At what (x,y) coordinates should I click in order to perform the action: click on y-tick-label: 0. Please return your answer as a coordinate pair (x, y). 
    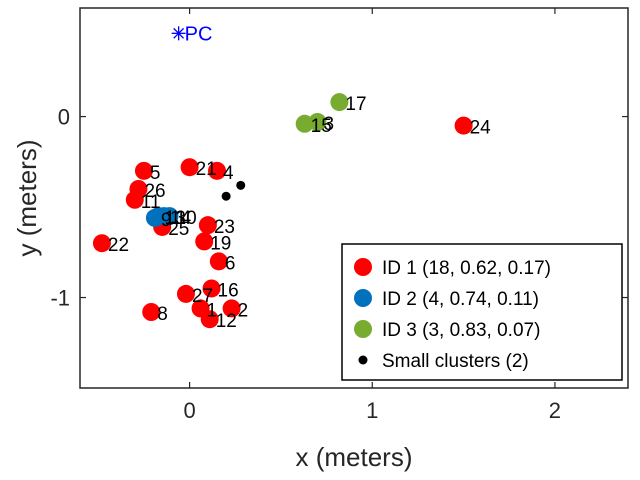
    Looking at the image, I should click on (64, 117).